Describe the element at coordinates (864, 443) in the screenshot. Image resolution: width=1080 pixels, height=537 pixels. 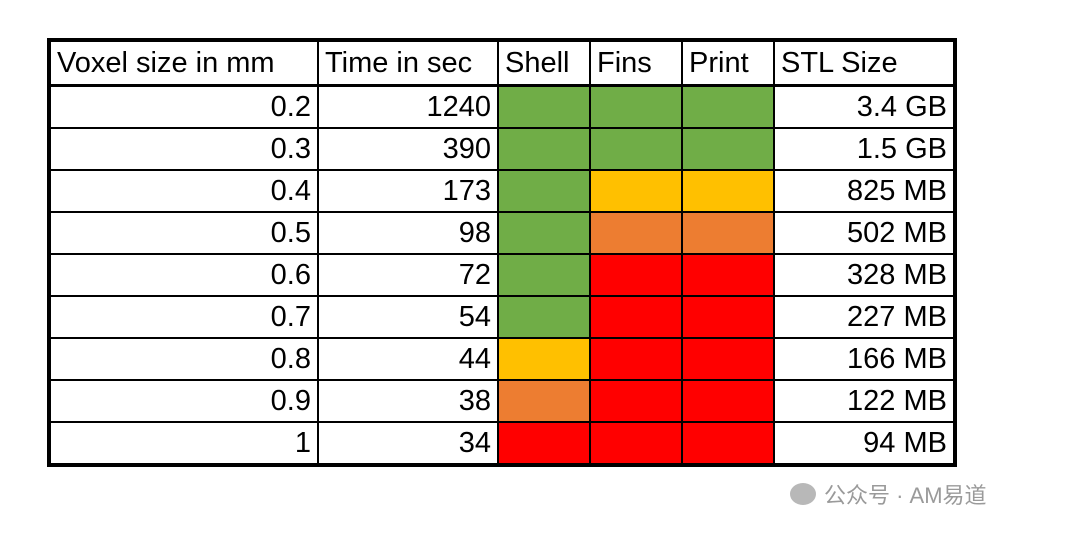
I see `stl-size-cell: 94 MB` at that location.